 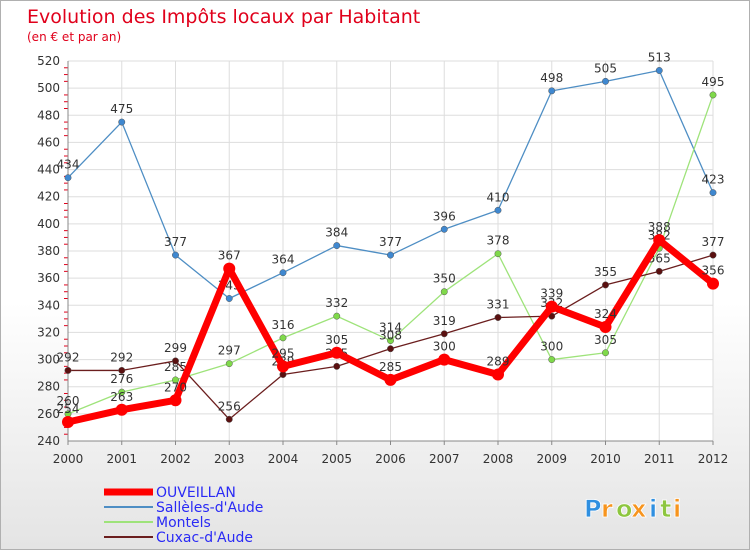 I want to click on x-tick-label-2000: 2000, so click(x=68, y=459).